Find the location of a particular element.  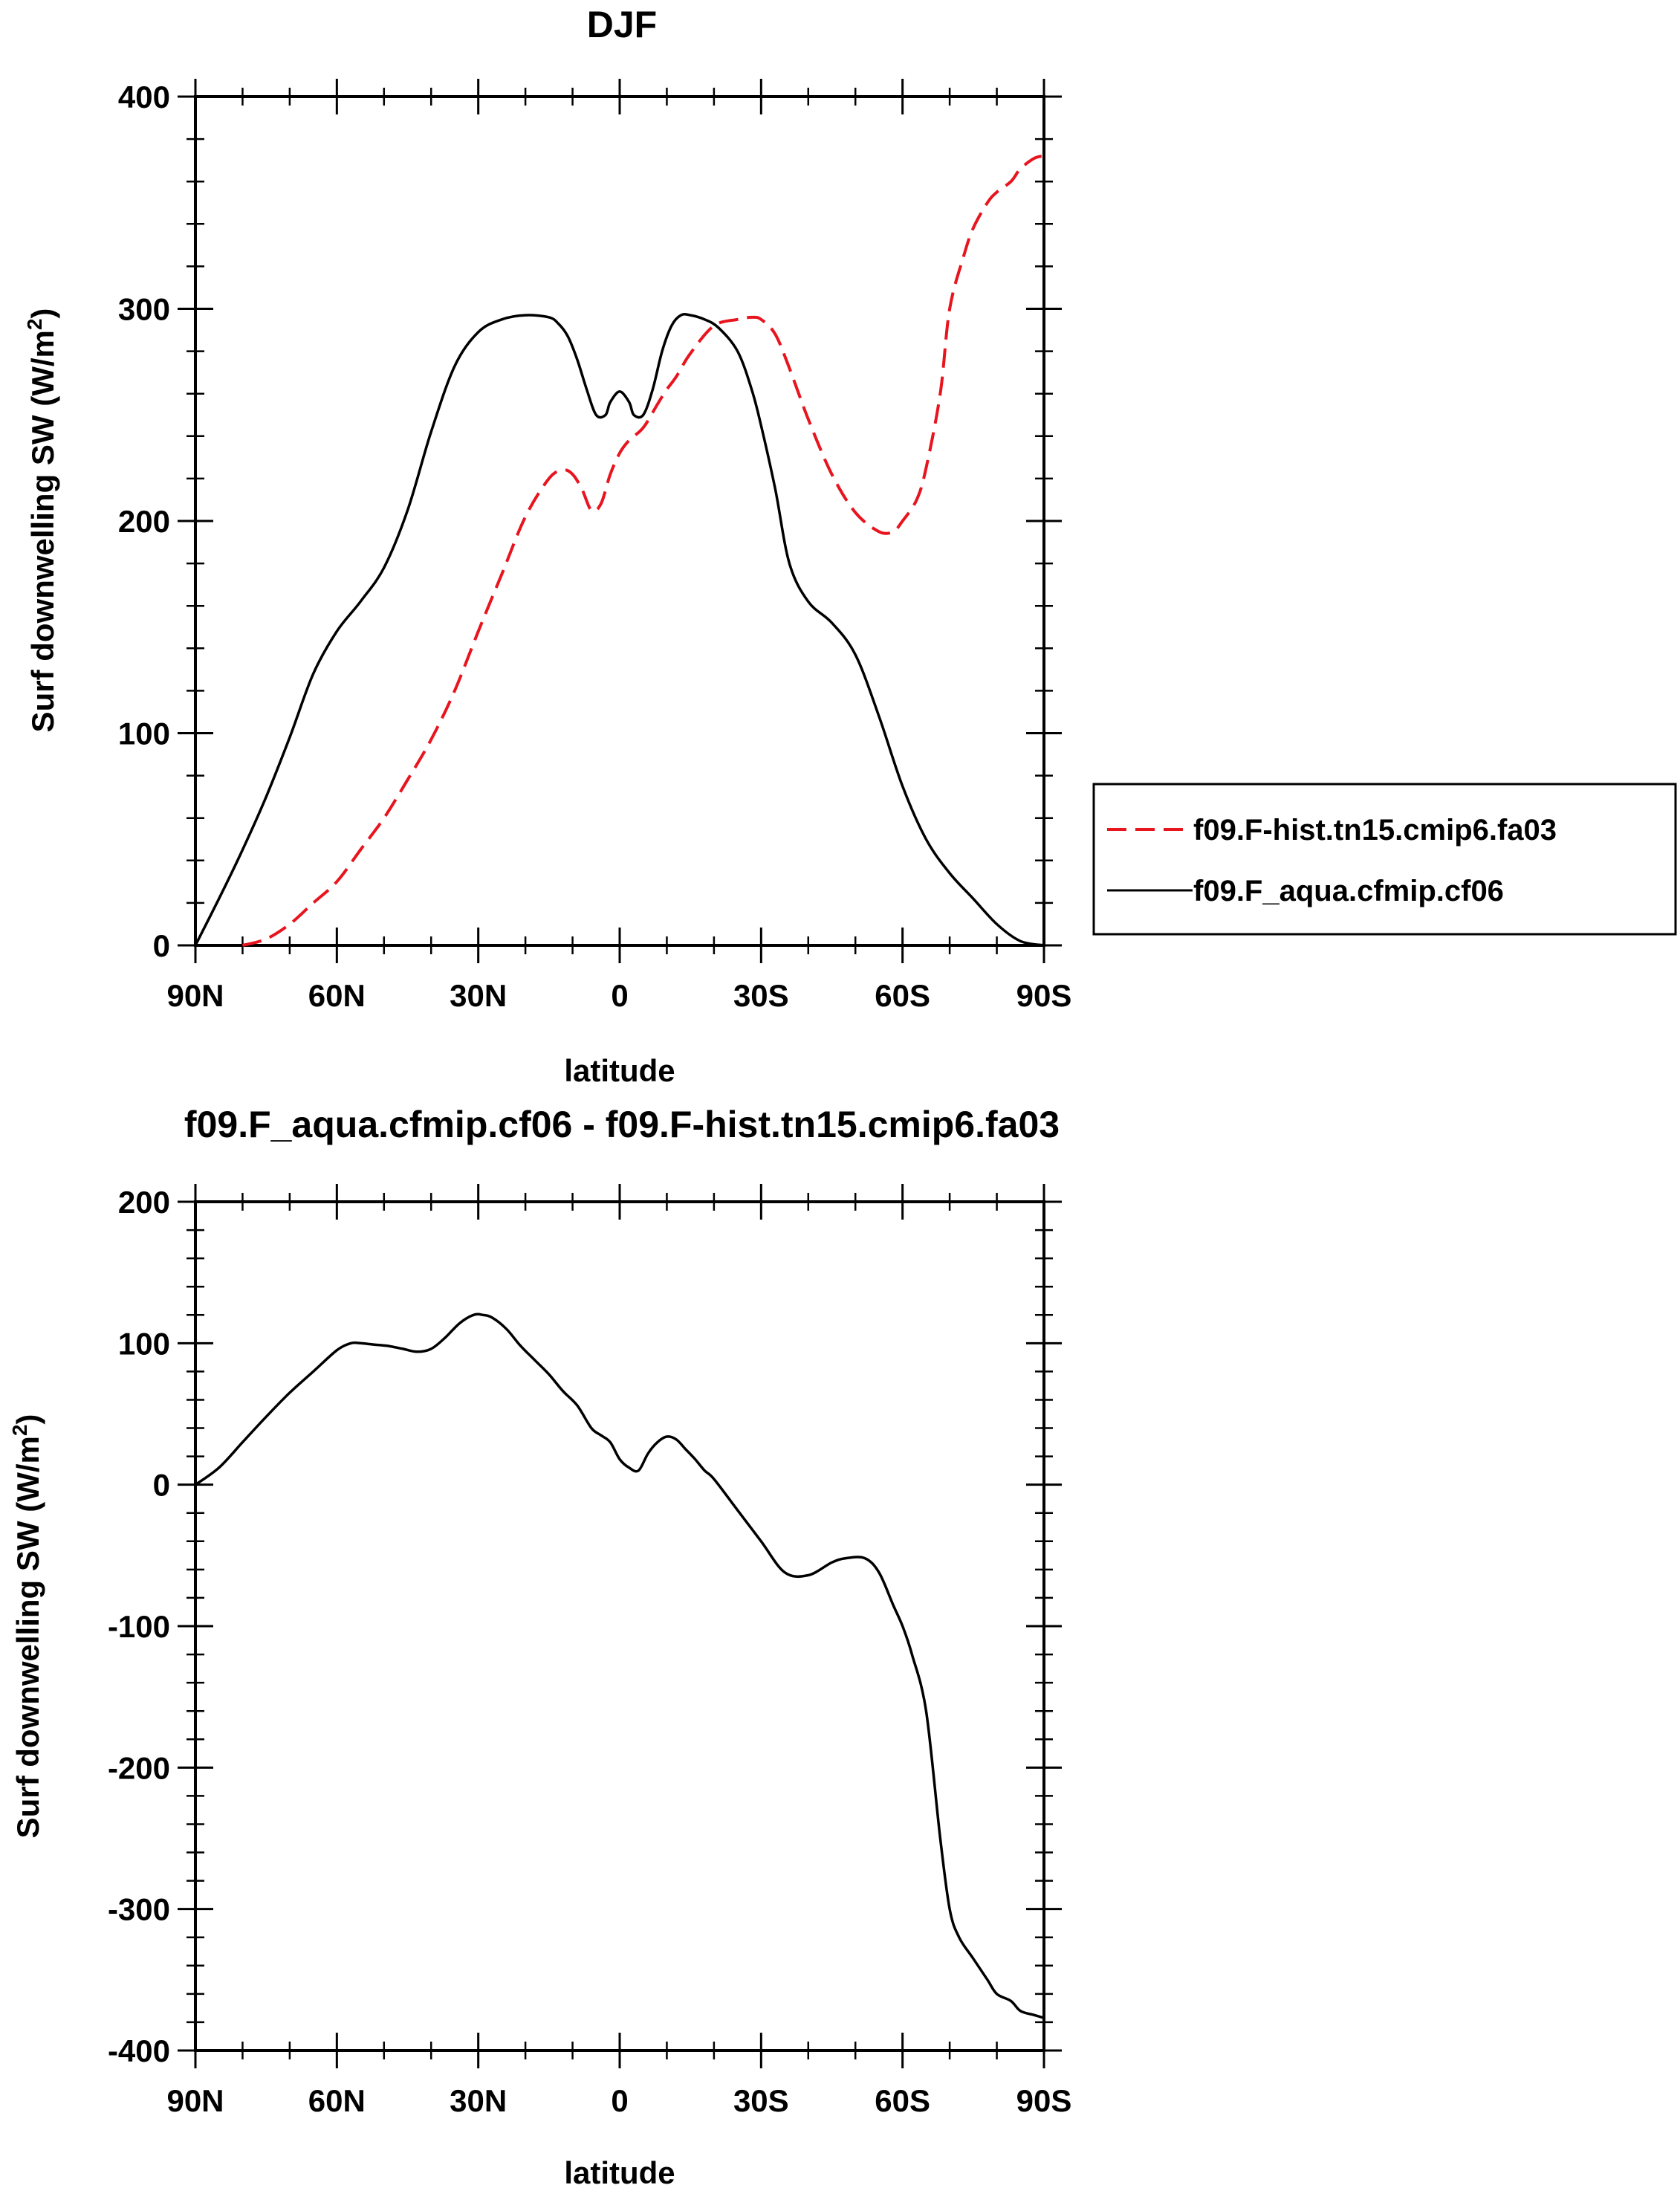

bottom-x-tick-label: 60S is located at coordinates (903, 2100).